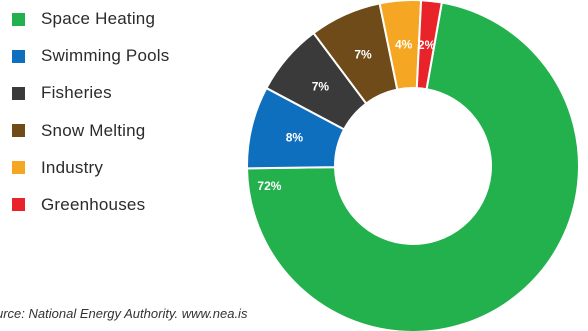  I want to click on legend-swatch-snow-melting, so click(18, 131).